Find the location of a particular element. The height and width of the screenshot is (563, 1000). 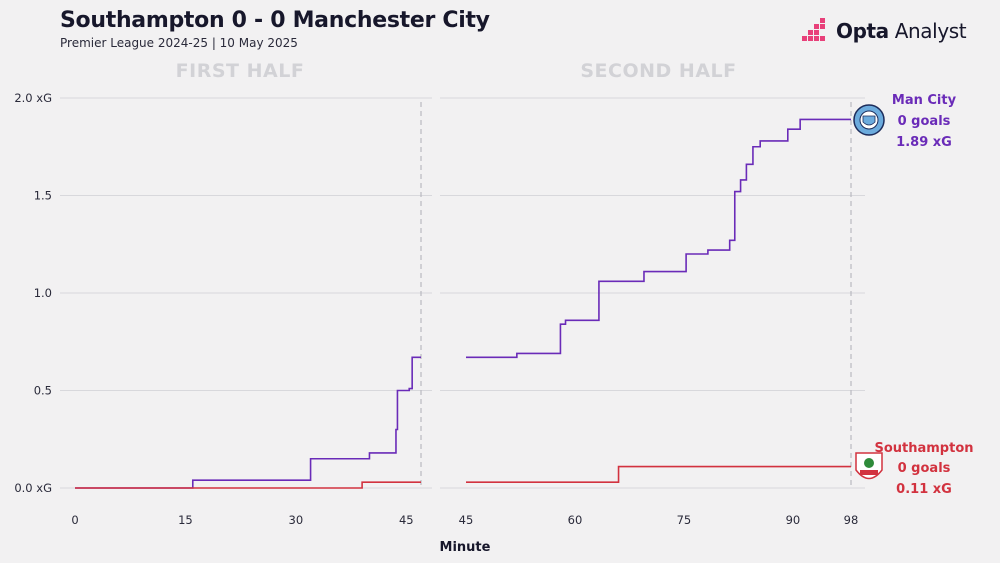

page-subtitle: Premier League 2024-25 | 10 May 2025 is located at coordinates (179, 43).